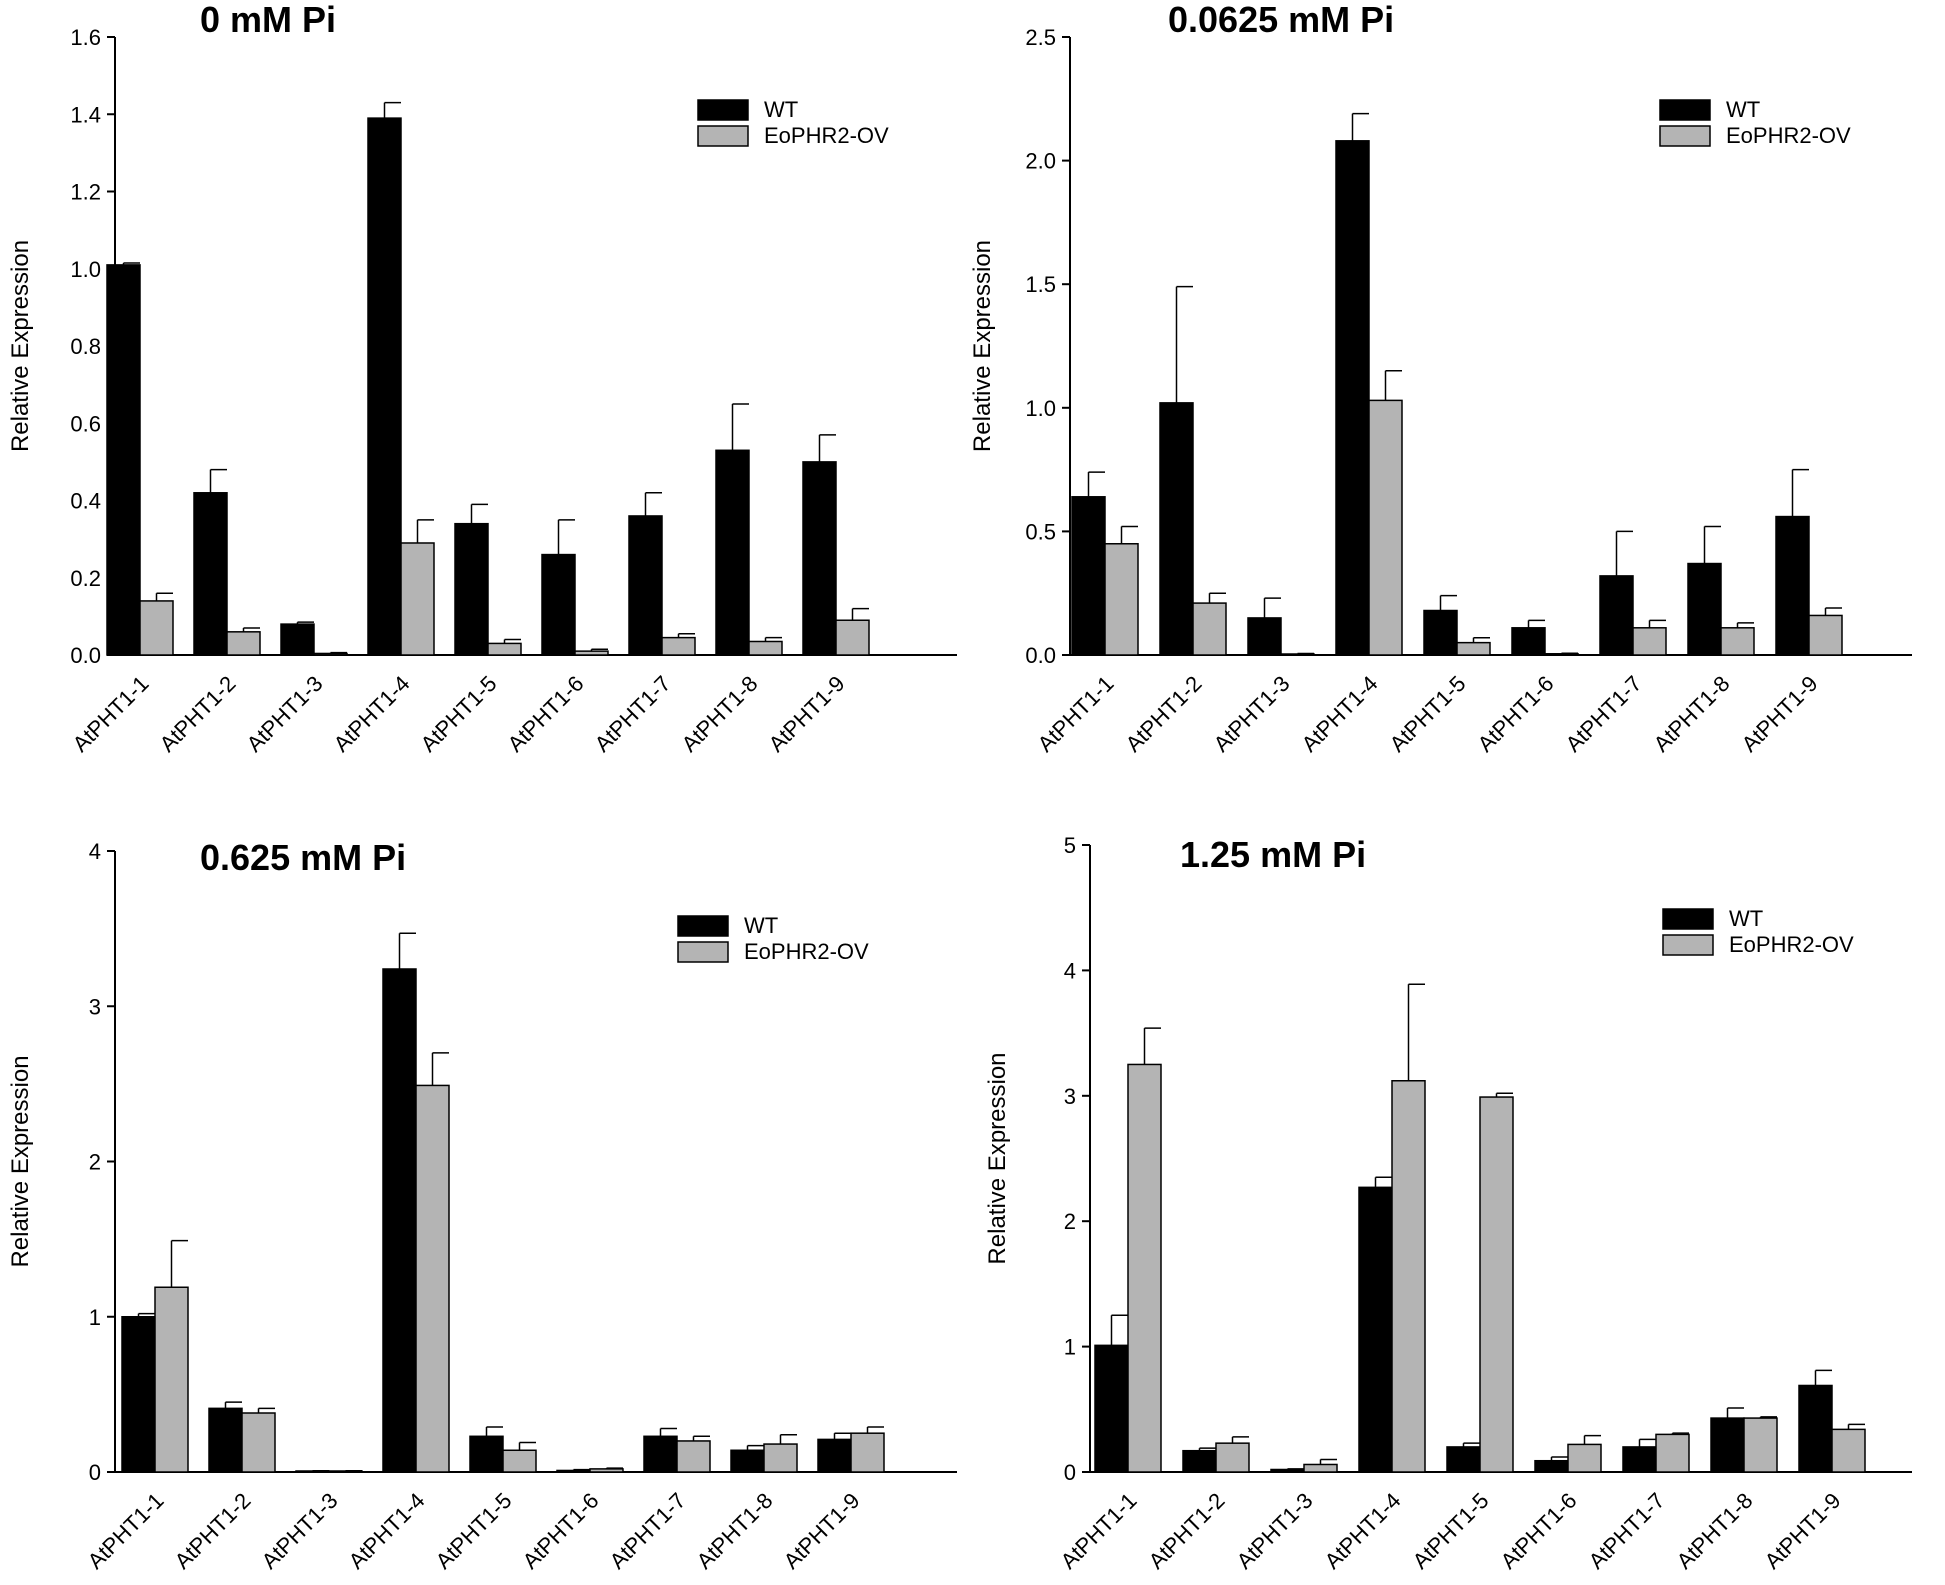 This screenshot has height=1585, width=1945. I want to click on y-tick-label: 0.8, so click(85, 346).